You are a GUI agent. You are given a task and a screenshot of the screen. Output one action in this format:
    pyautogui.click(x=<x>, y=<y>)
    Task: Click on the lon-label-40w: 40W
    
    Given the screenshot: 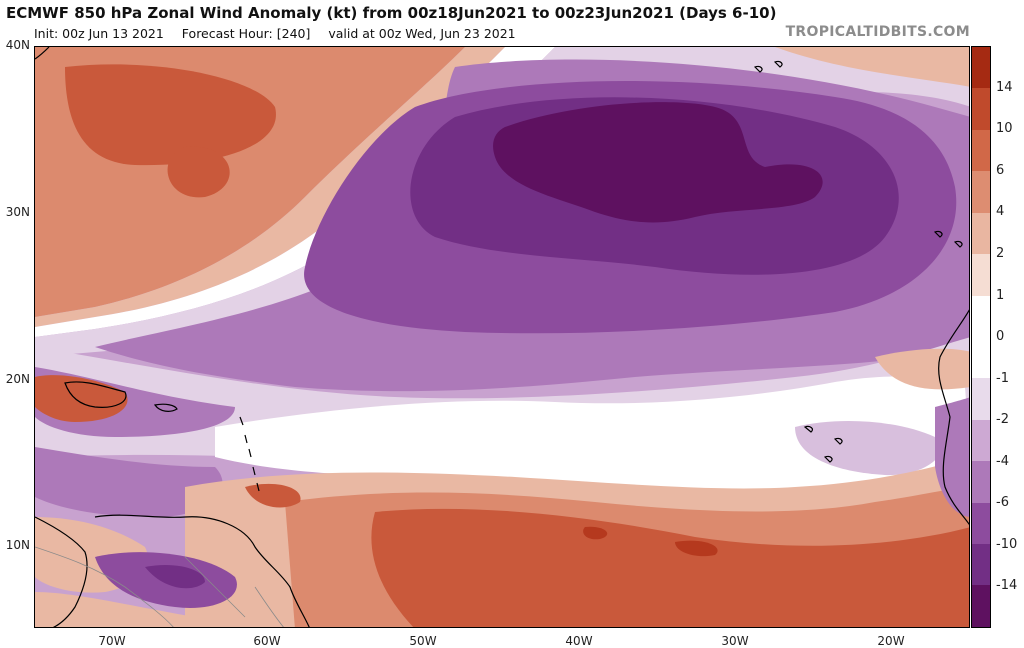 What is the action you would take?
    pyautogui.click(x=579, y=641)
    